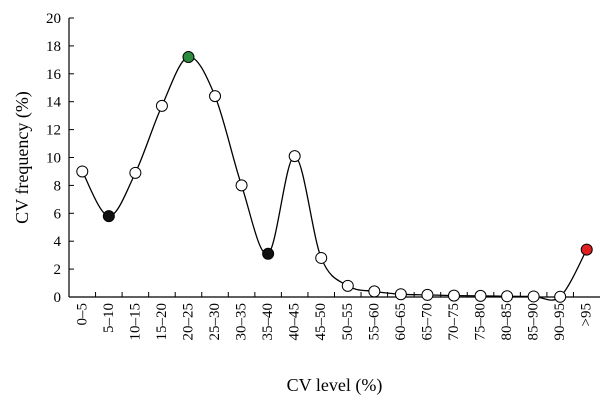 This screenshot has width=611, height=402. I want to click on y-tick-label: 20, so click(53, 19).